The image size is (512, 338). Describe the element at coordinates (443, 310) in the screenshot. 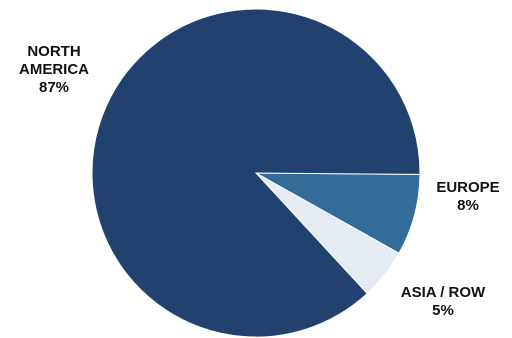

I see `slice-label-value: 5%` at that location.